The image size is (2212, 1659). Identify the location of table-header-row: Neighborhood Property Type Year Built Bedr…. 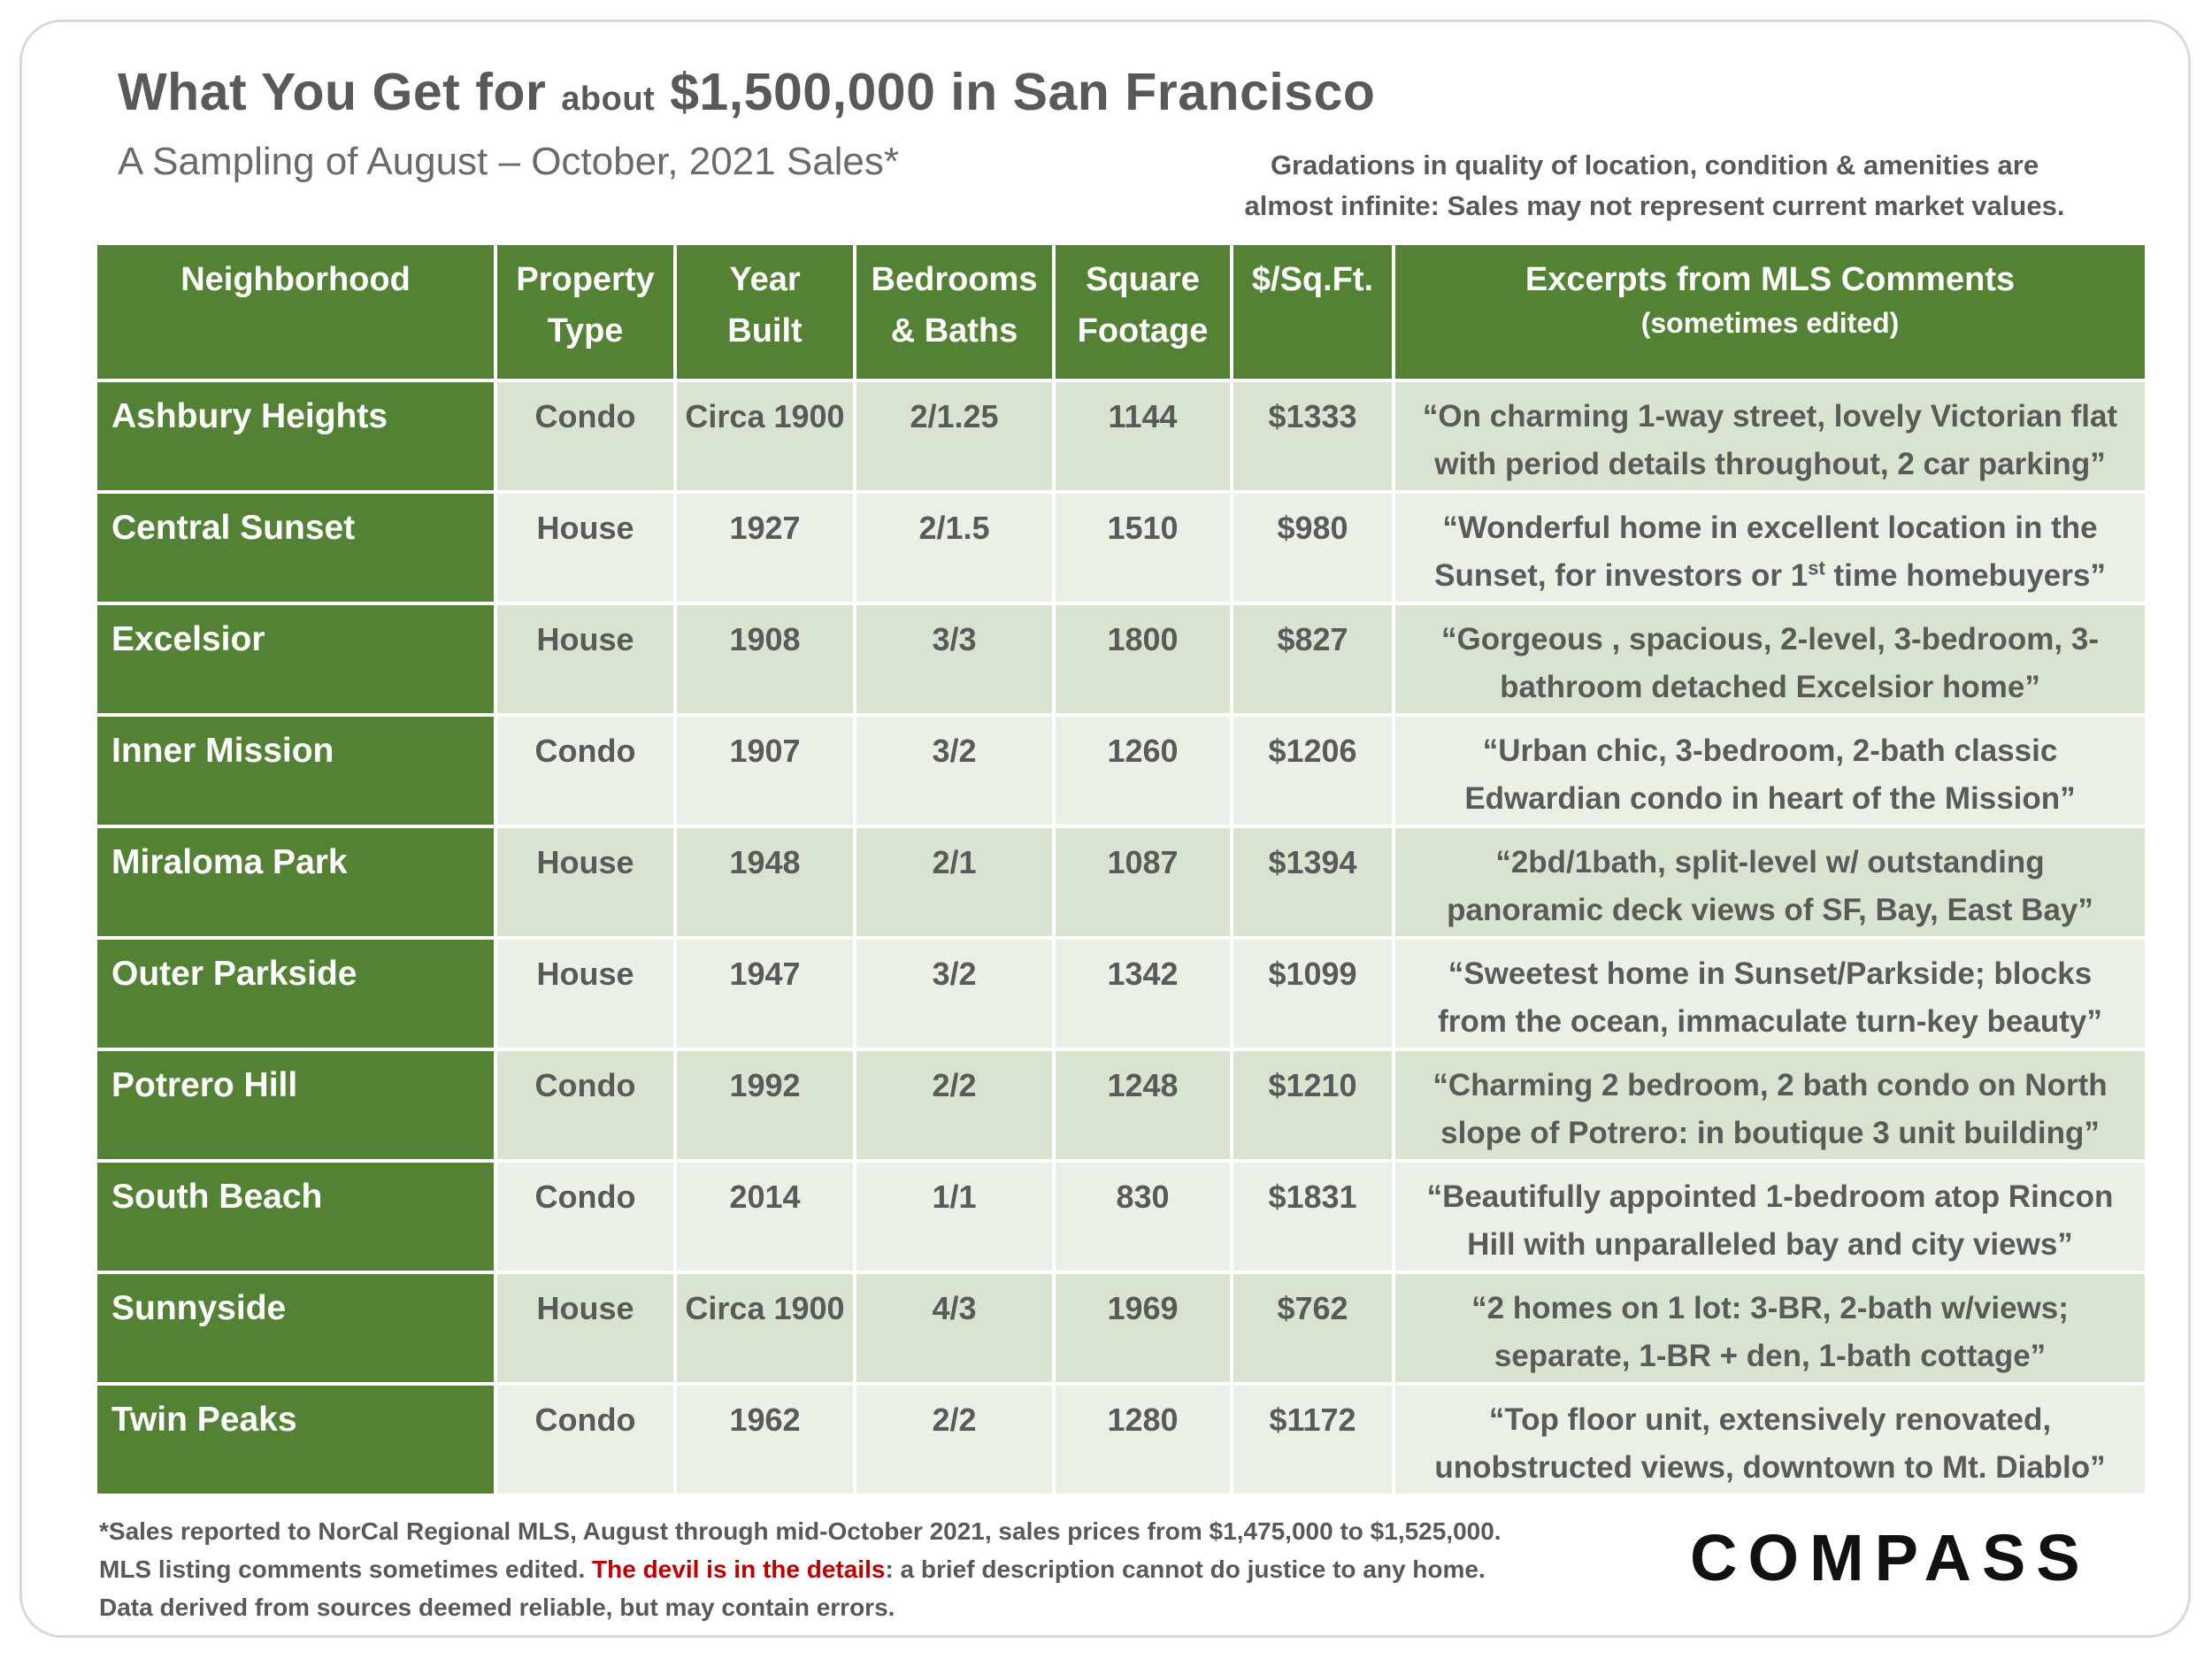
(1121, 312).